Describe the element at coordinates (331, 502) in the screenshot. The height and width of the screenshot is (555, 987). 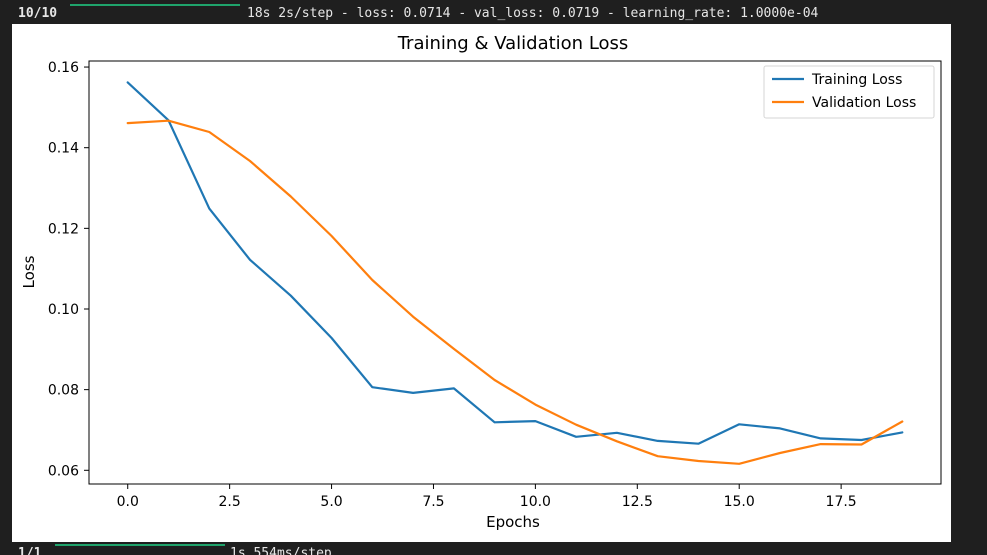
I see `x-tick-label: 5.0` at that location.